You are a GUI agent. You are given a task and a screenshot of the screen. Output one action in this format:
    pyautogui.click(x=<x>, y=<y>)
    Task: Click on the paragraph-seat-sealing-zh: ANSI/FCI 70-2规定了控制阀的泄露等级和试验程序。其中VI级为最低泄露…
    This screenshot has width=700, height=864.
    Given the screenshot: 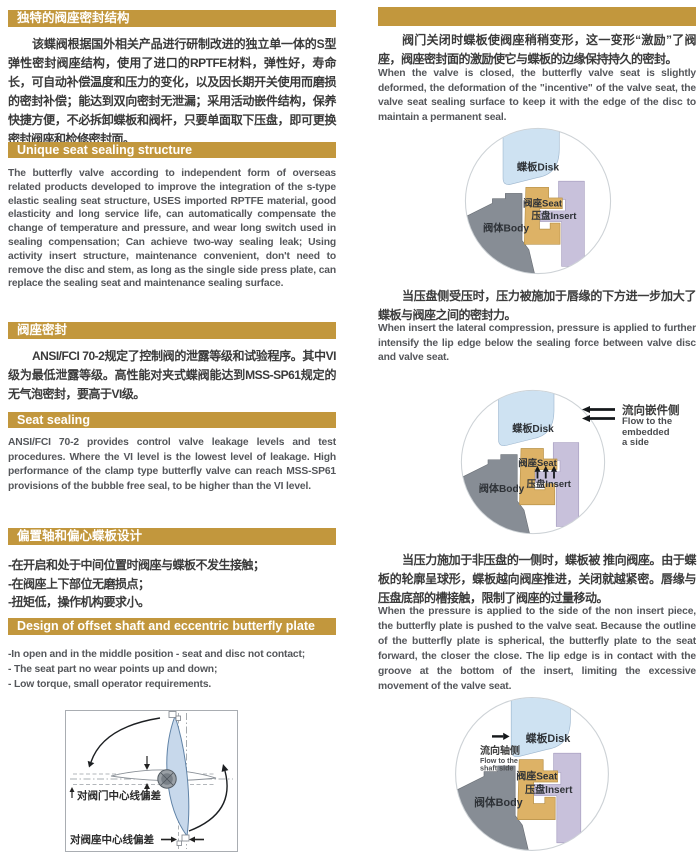 What is the action you would take?
    pyautogui.click(x=172, y=375)
    